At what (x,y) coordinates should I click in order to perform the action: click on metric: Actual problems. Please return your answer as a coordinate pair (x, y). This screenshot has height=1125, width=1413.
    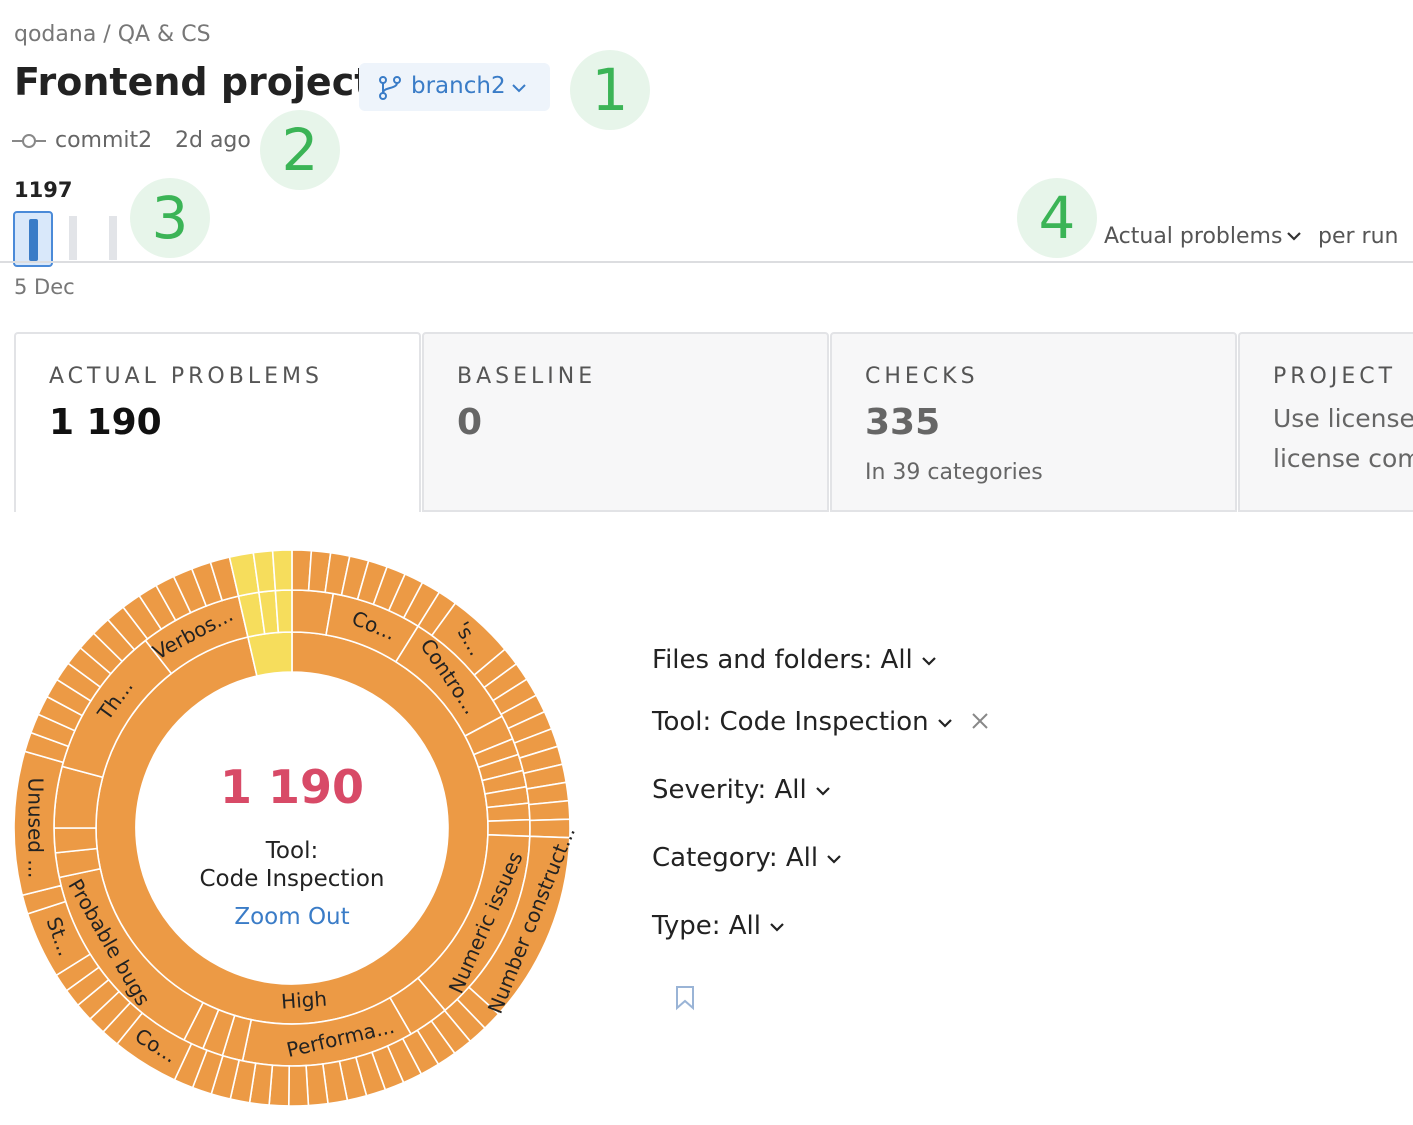
    Looking at the image, I should click on (1193, 236).